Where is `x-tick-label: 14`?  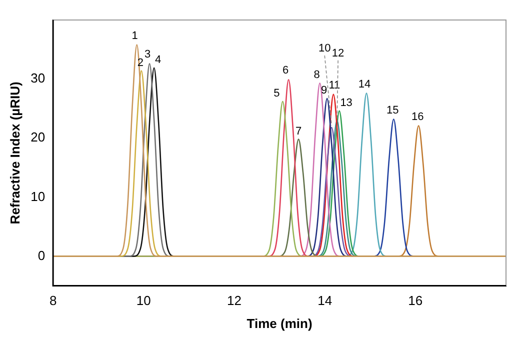
x-tick-label: 14 is located at coordinates (325, 300).